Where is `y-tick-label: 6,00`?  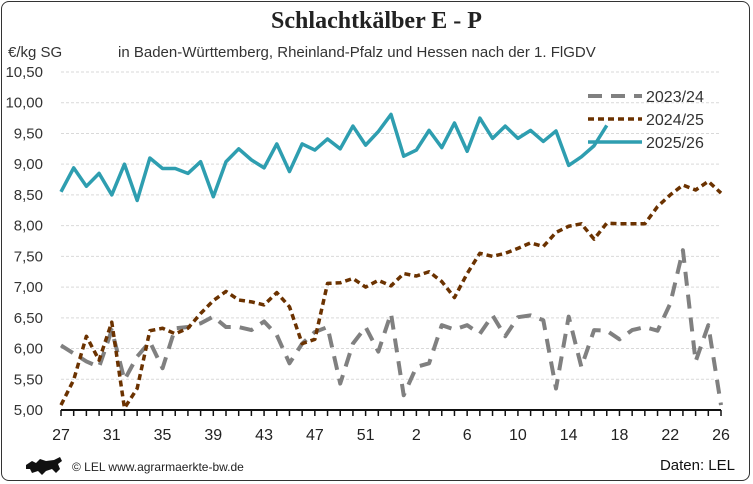
y-tick-label: 6,00 is located at coordinates (28, 349).